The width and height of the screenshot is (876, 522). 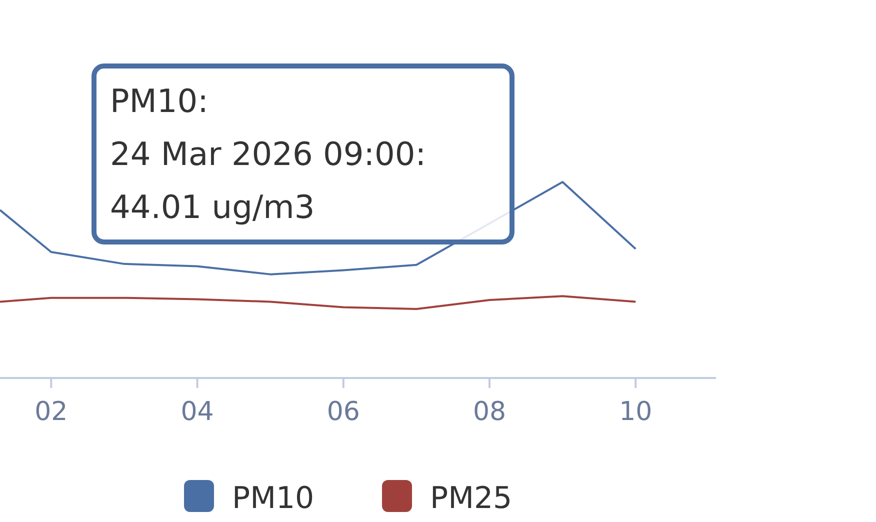 I want to click on x-tick-label: 06, so click(x=343, y=412).